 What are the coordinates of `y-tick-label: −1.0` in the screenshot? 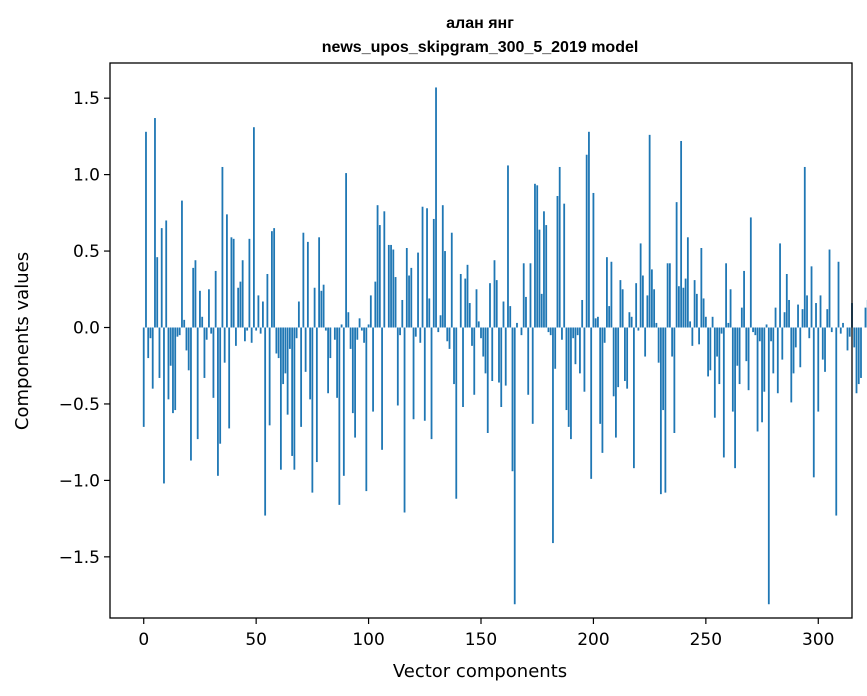 It's located at (79, 481).